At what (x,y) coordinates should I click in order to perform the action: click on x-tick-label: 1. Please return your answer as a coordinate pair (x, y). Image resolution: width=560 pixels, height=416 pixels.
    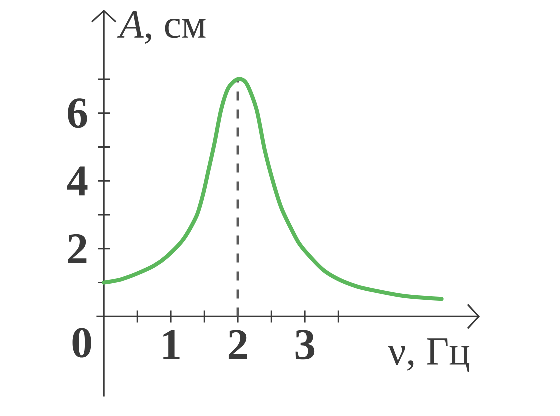
    Looking at the image, I should click on (172, 345).